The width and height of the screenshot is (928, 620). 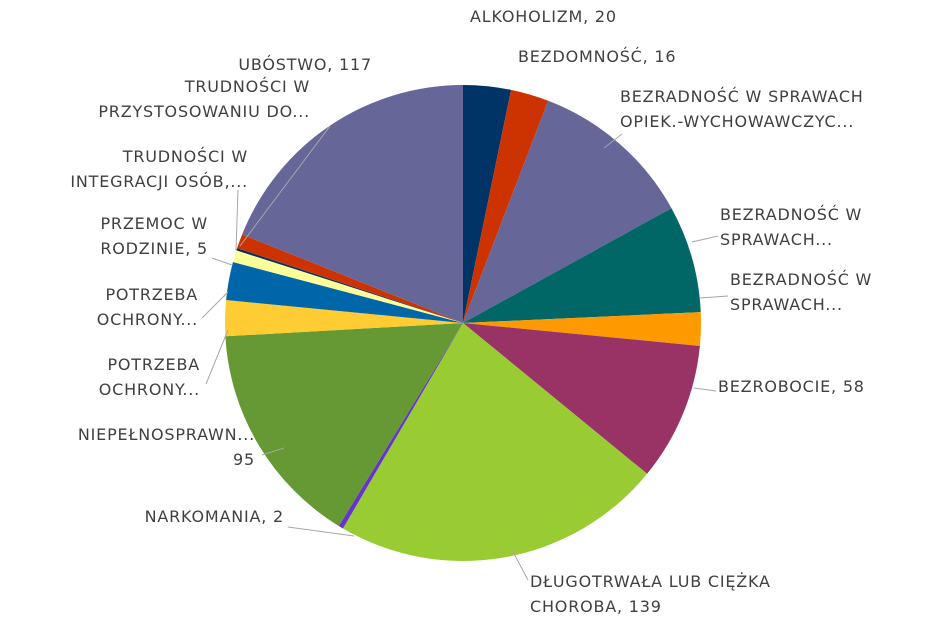 What do you see at coordinates (650, 594) in the screenshot?
I see `data-label: DŁUGOTRWAŁA LUB CIĘŻKA CHOROBA, 139` at bounding box center [650, 594].